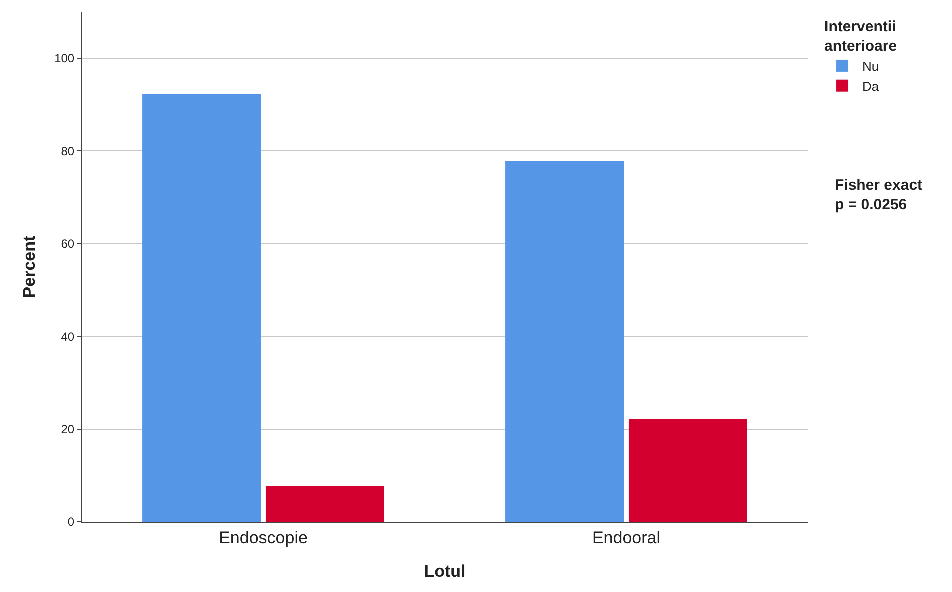 The width and height of the screenshot is (952, 592). I want to click on y-axis-title: Percent, so click(30, 266).